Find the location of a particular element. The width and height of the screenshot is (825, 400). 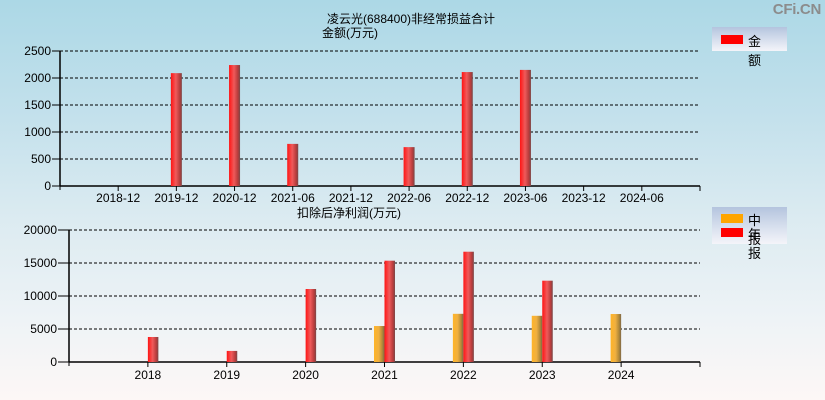

bottom-chart-legend: 中报 年报 is located at coordinates (749, 234).